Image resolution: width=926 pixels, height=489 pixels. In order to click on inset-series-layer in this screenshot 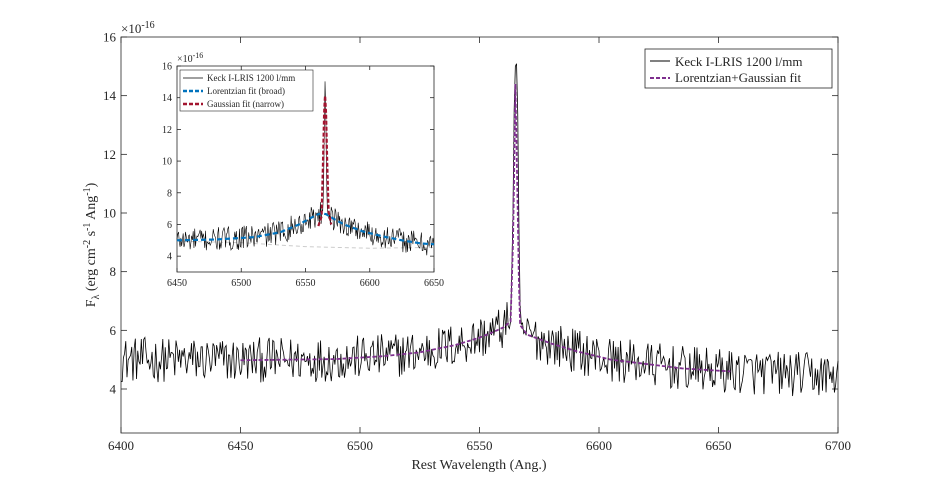, I will do `click(305, 168)`.